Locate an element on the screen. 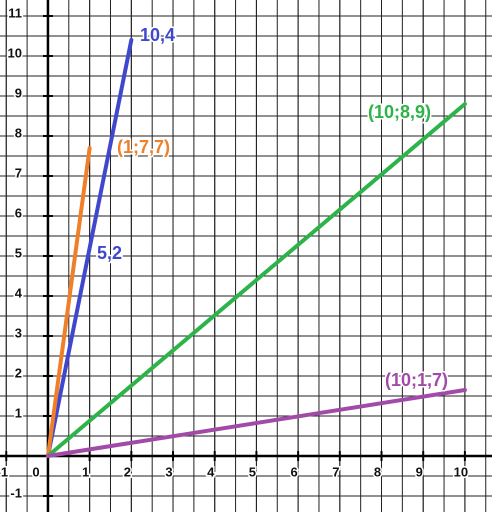 The image size is (492, 512). annotation: 10,4 is located at coordinates (157, 35).